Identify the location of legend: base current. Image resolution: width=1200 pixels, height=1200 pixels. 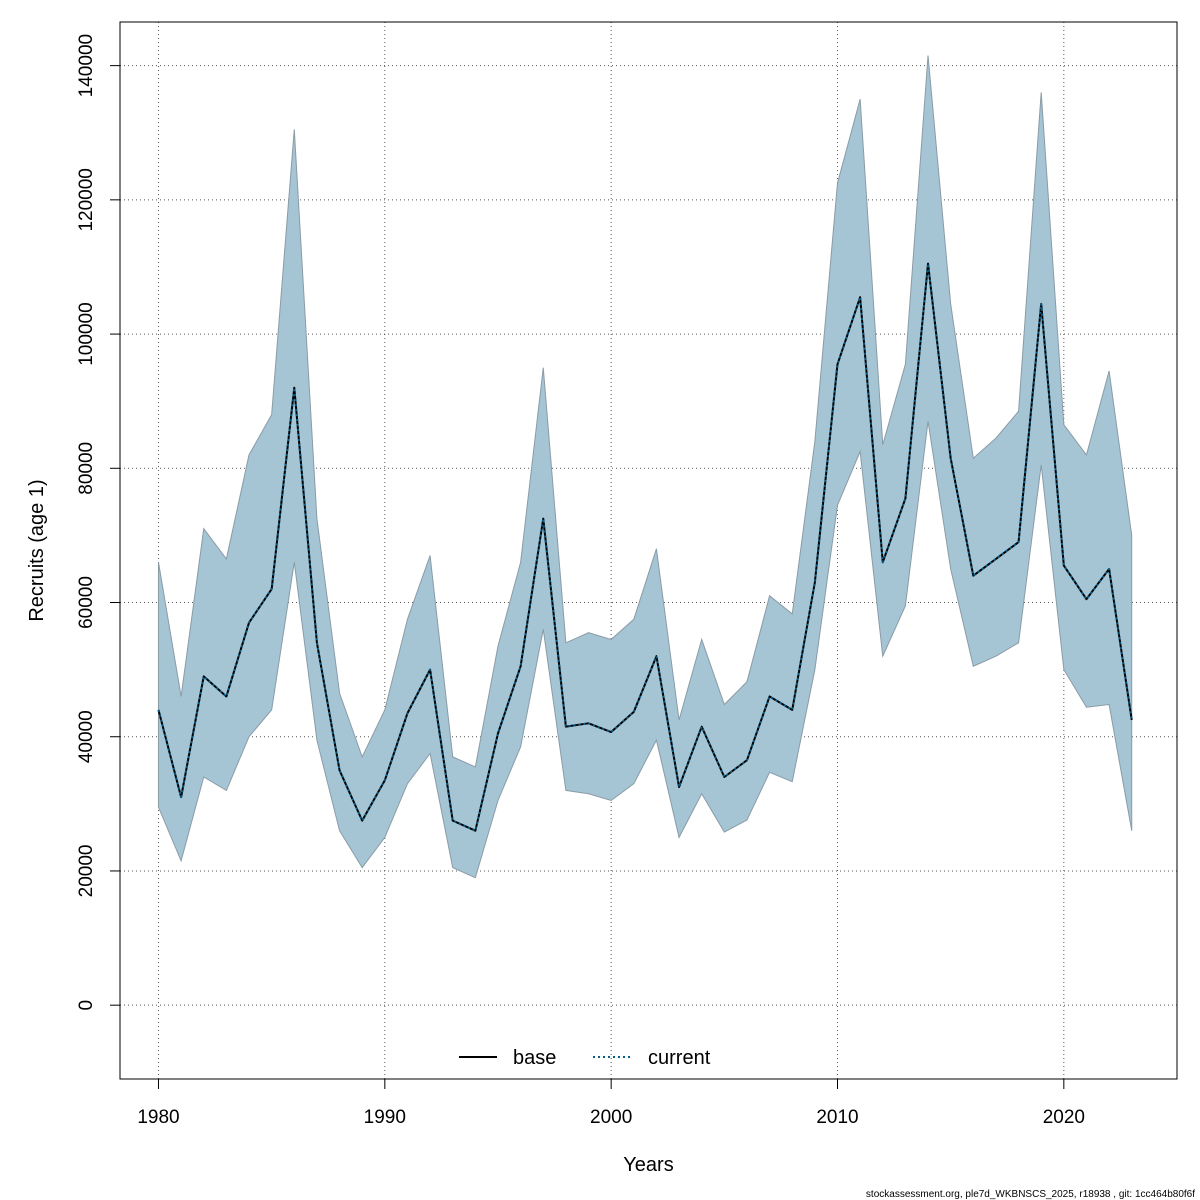
(585, 1058).